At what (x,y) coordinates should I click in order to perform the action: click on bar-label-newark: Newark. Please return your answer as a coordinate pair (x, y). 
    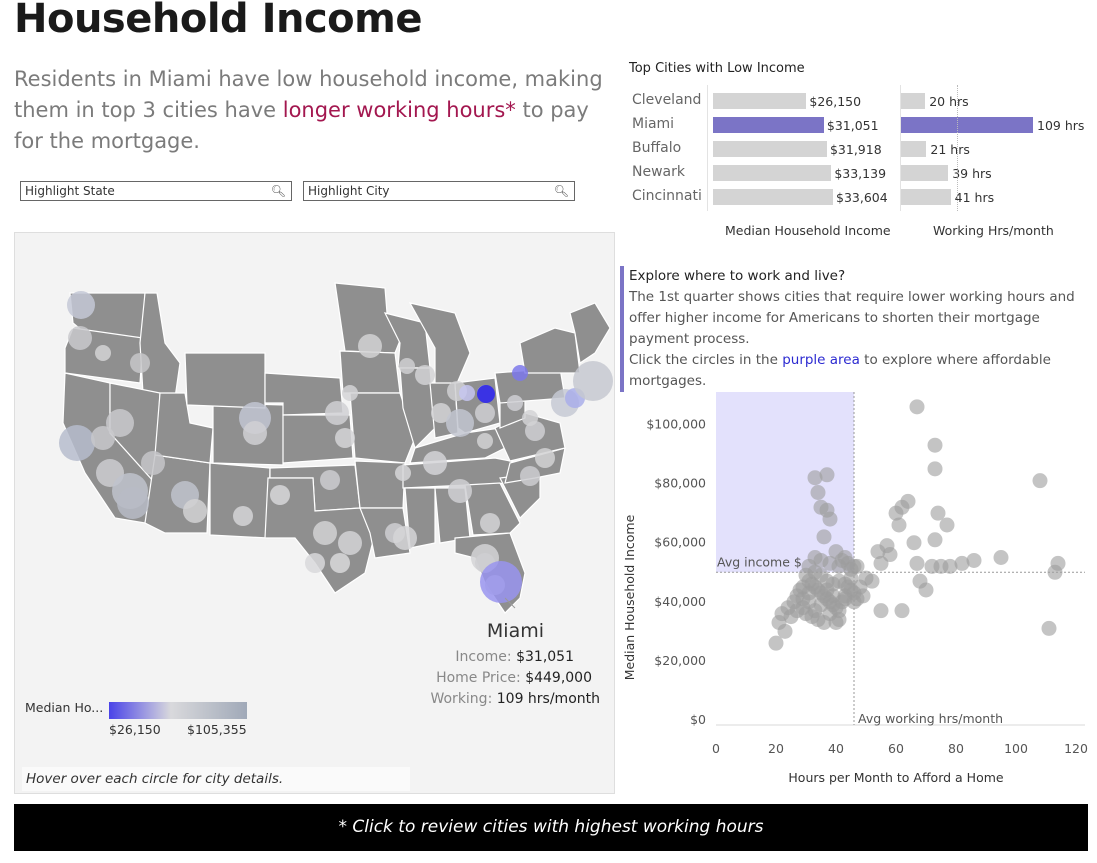
    Looking at the image, I should click on (658, 172).